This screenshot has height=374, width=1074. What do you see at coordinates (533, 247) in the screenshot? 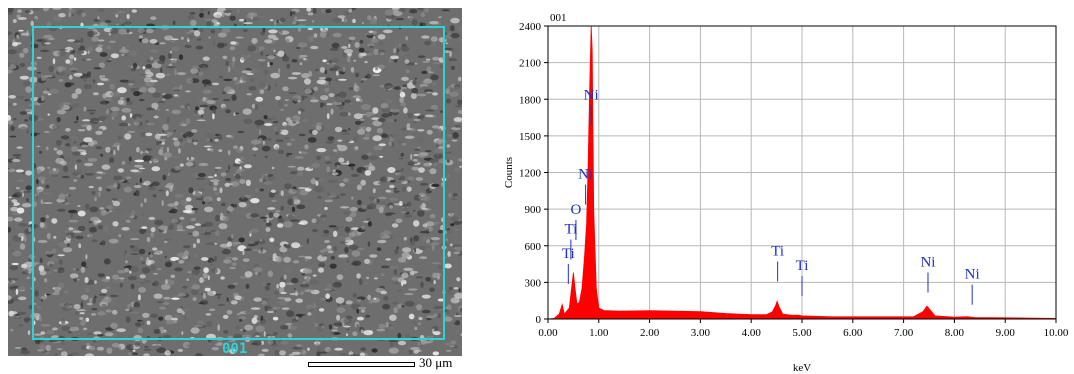
I see `y-tick-label: 600` at bounding box center [533, 247].